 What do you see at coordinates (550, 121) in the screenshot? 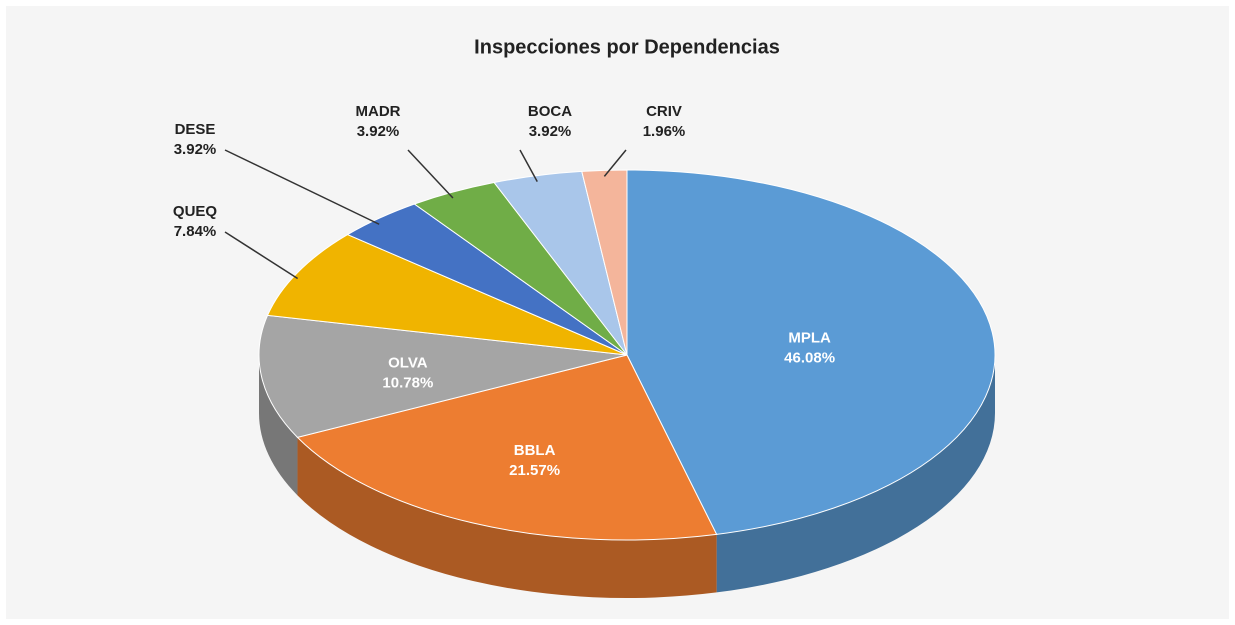
I see `data-label: BOCA 3.92%` at bounding box center [550, 121].